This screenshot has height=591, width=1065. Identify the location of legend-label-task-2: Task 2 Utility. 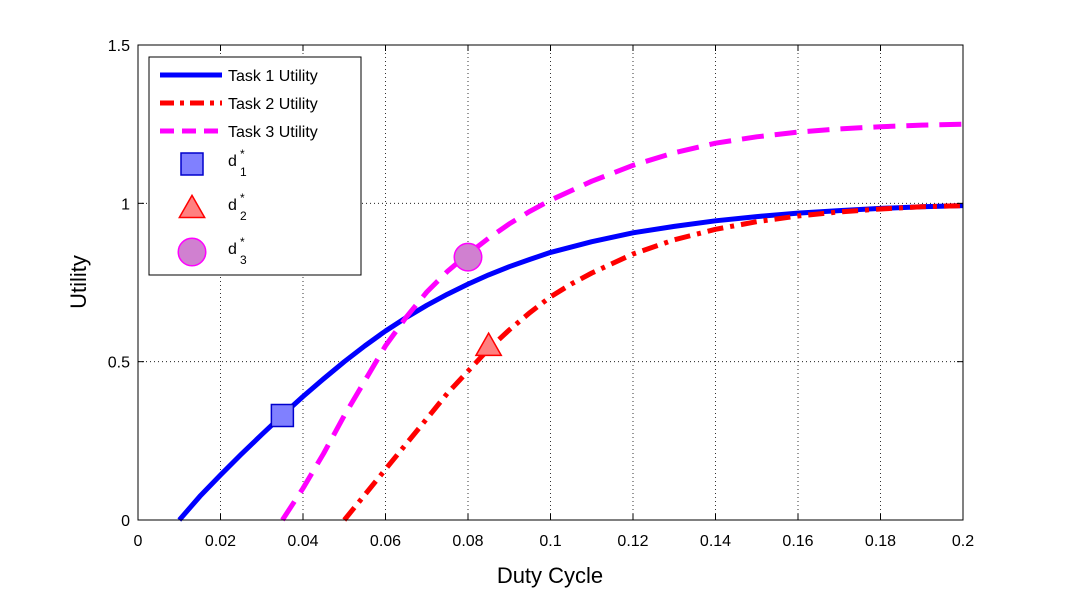
(273, 104).